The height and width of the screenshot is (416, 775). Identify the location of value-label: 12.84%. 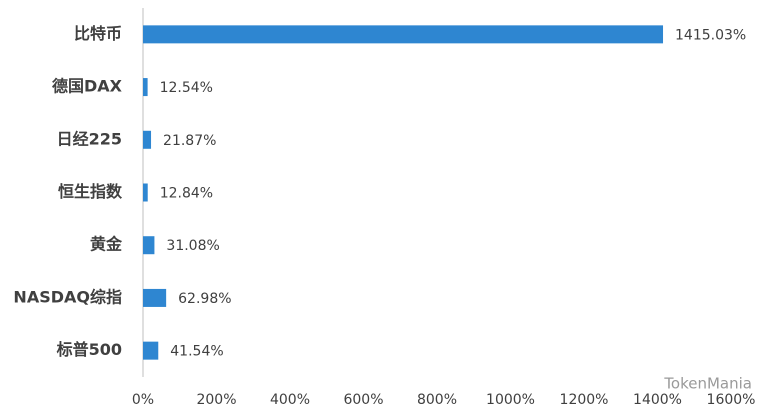
(186, 194).